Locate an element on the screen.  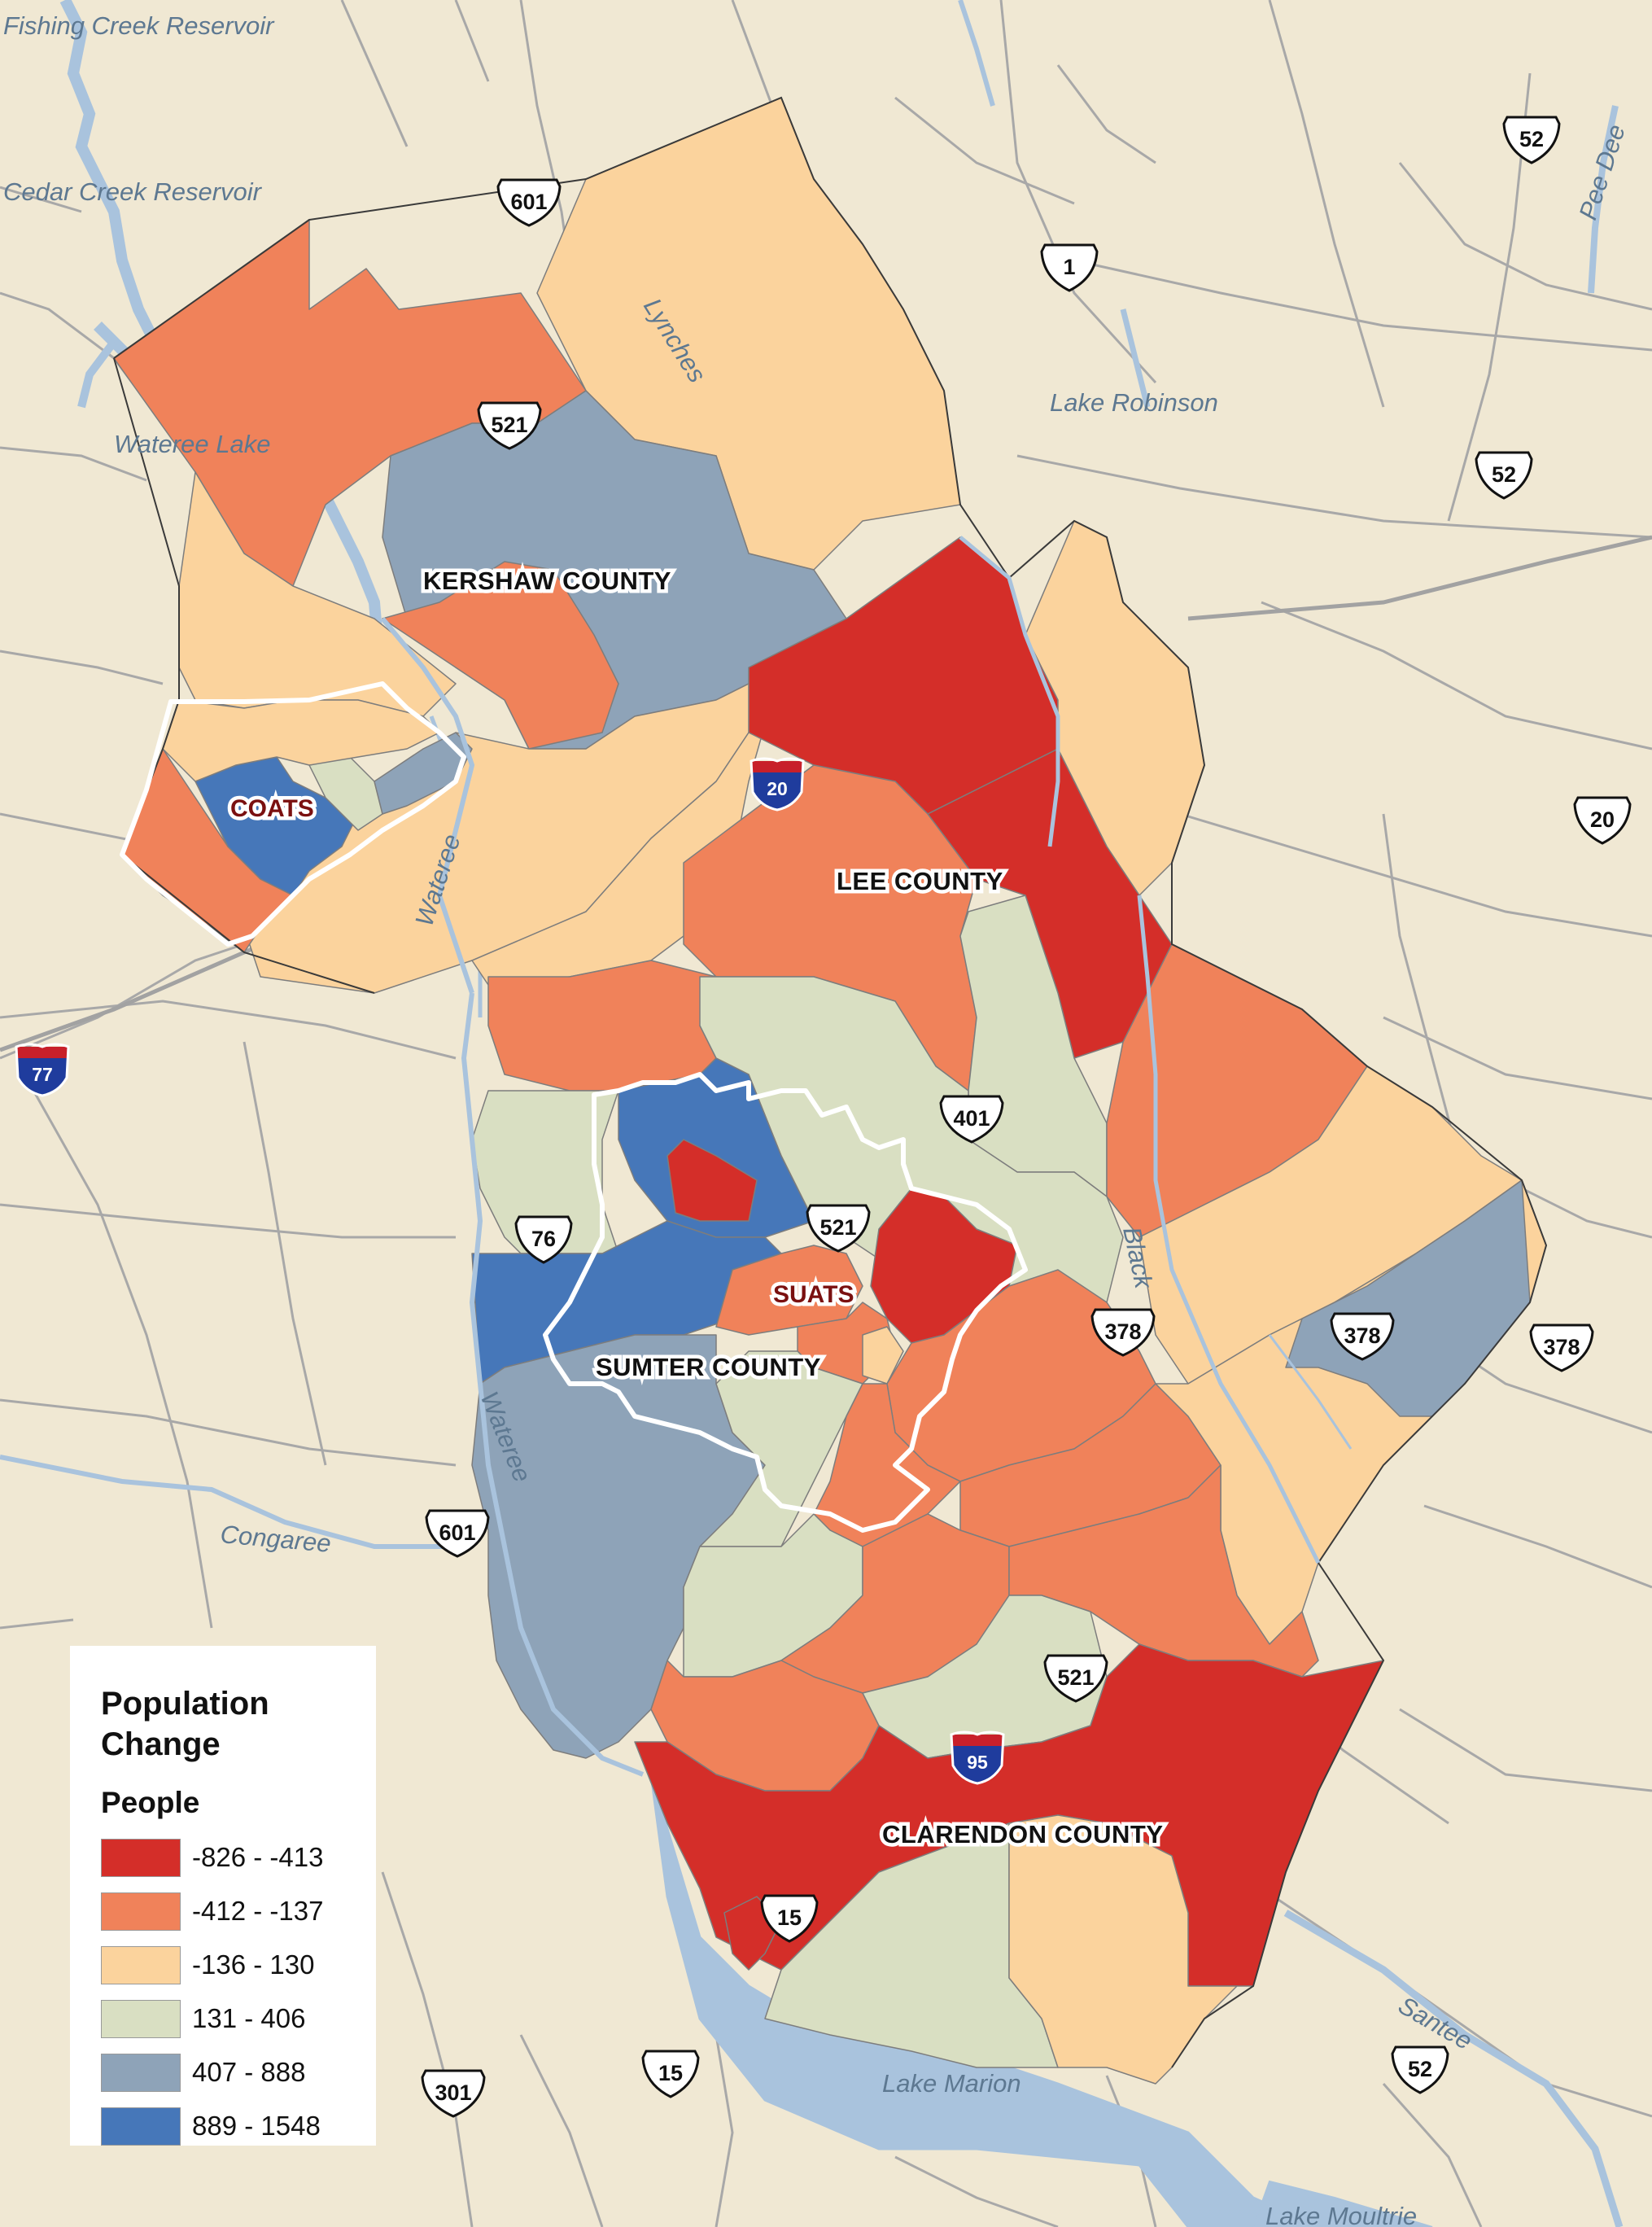
label-cedar-creek-reservoir: Cedar Creek Reservoir is located at coordinates (133, 192).